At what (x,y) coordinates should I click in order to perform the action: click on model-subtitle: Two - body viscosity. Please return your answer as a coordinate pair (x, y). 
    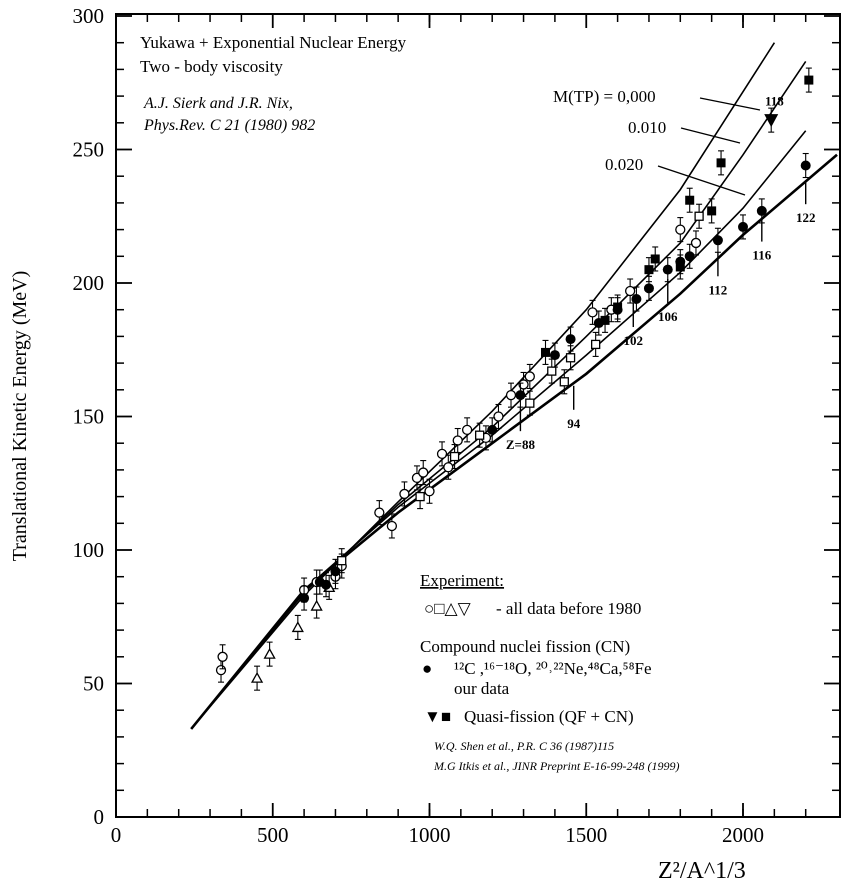
    Looking at the image, I should click on (211, 66).